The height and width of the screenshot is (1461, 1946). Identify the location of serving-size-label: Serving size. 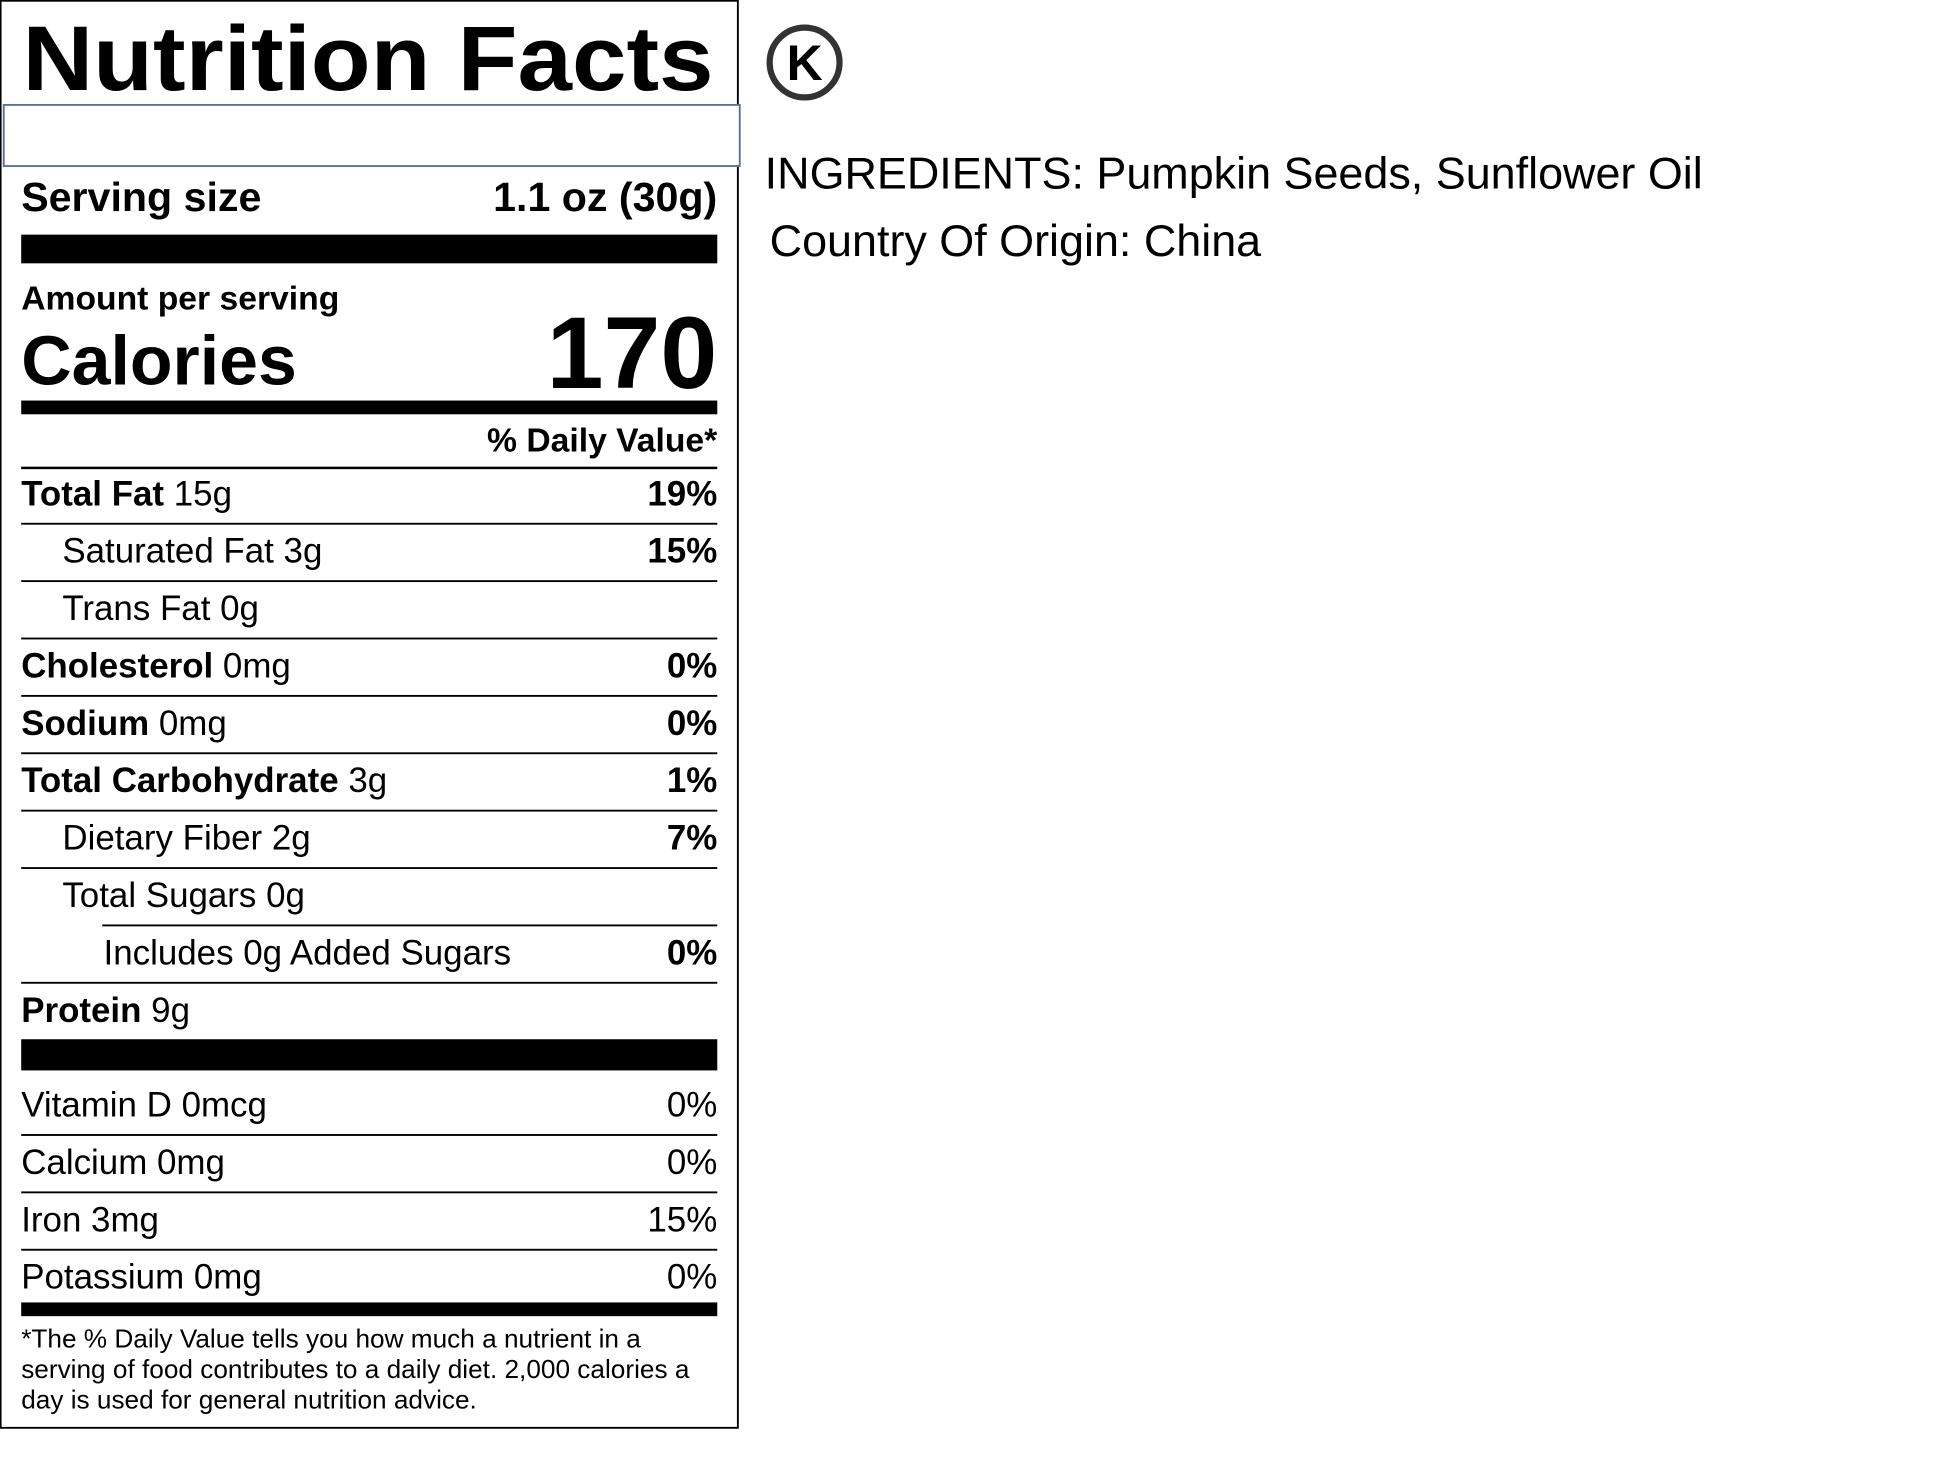
(141, 197).